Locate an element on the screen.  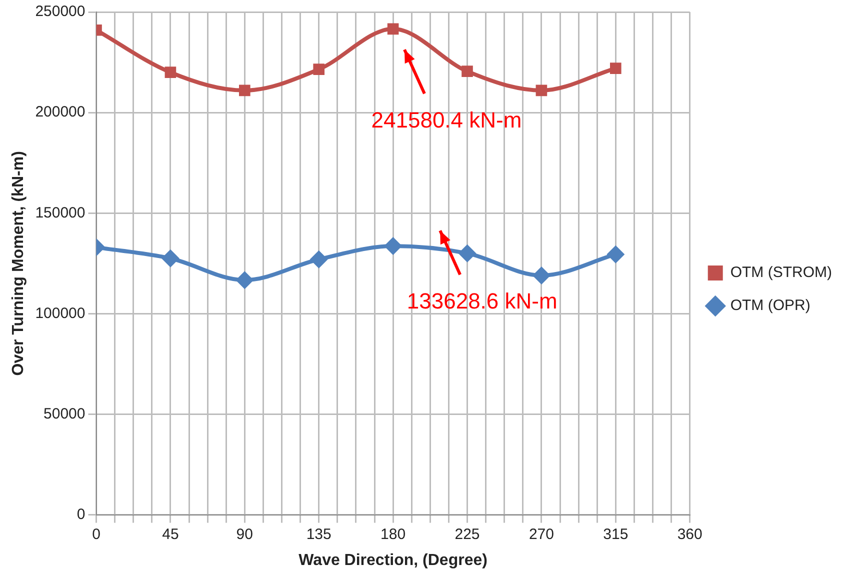
legend-label: OTM (STROM) is located at coordinates (781, 273).